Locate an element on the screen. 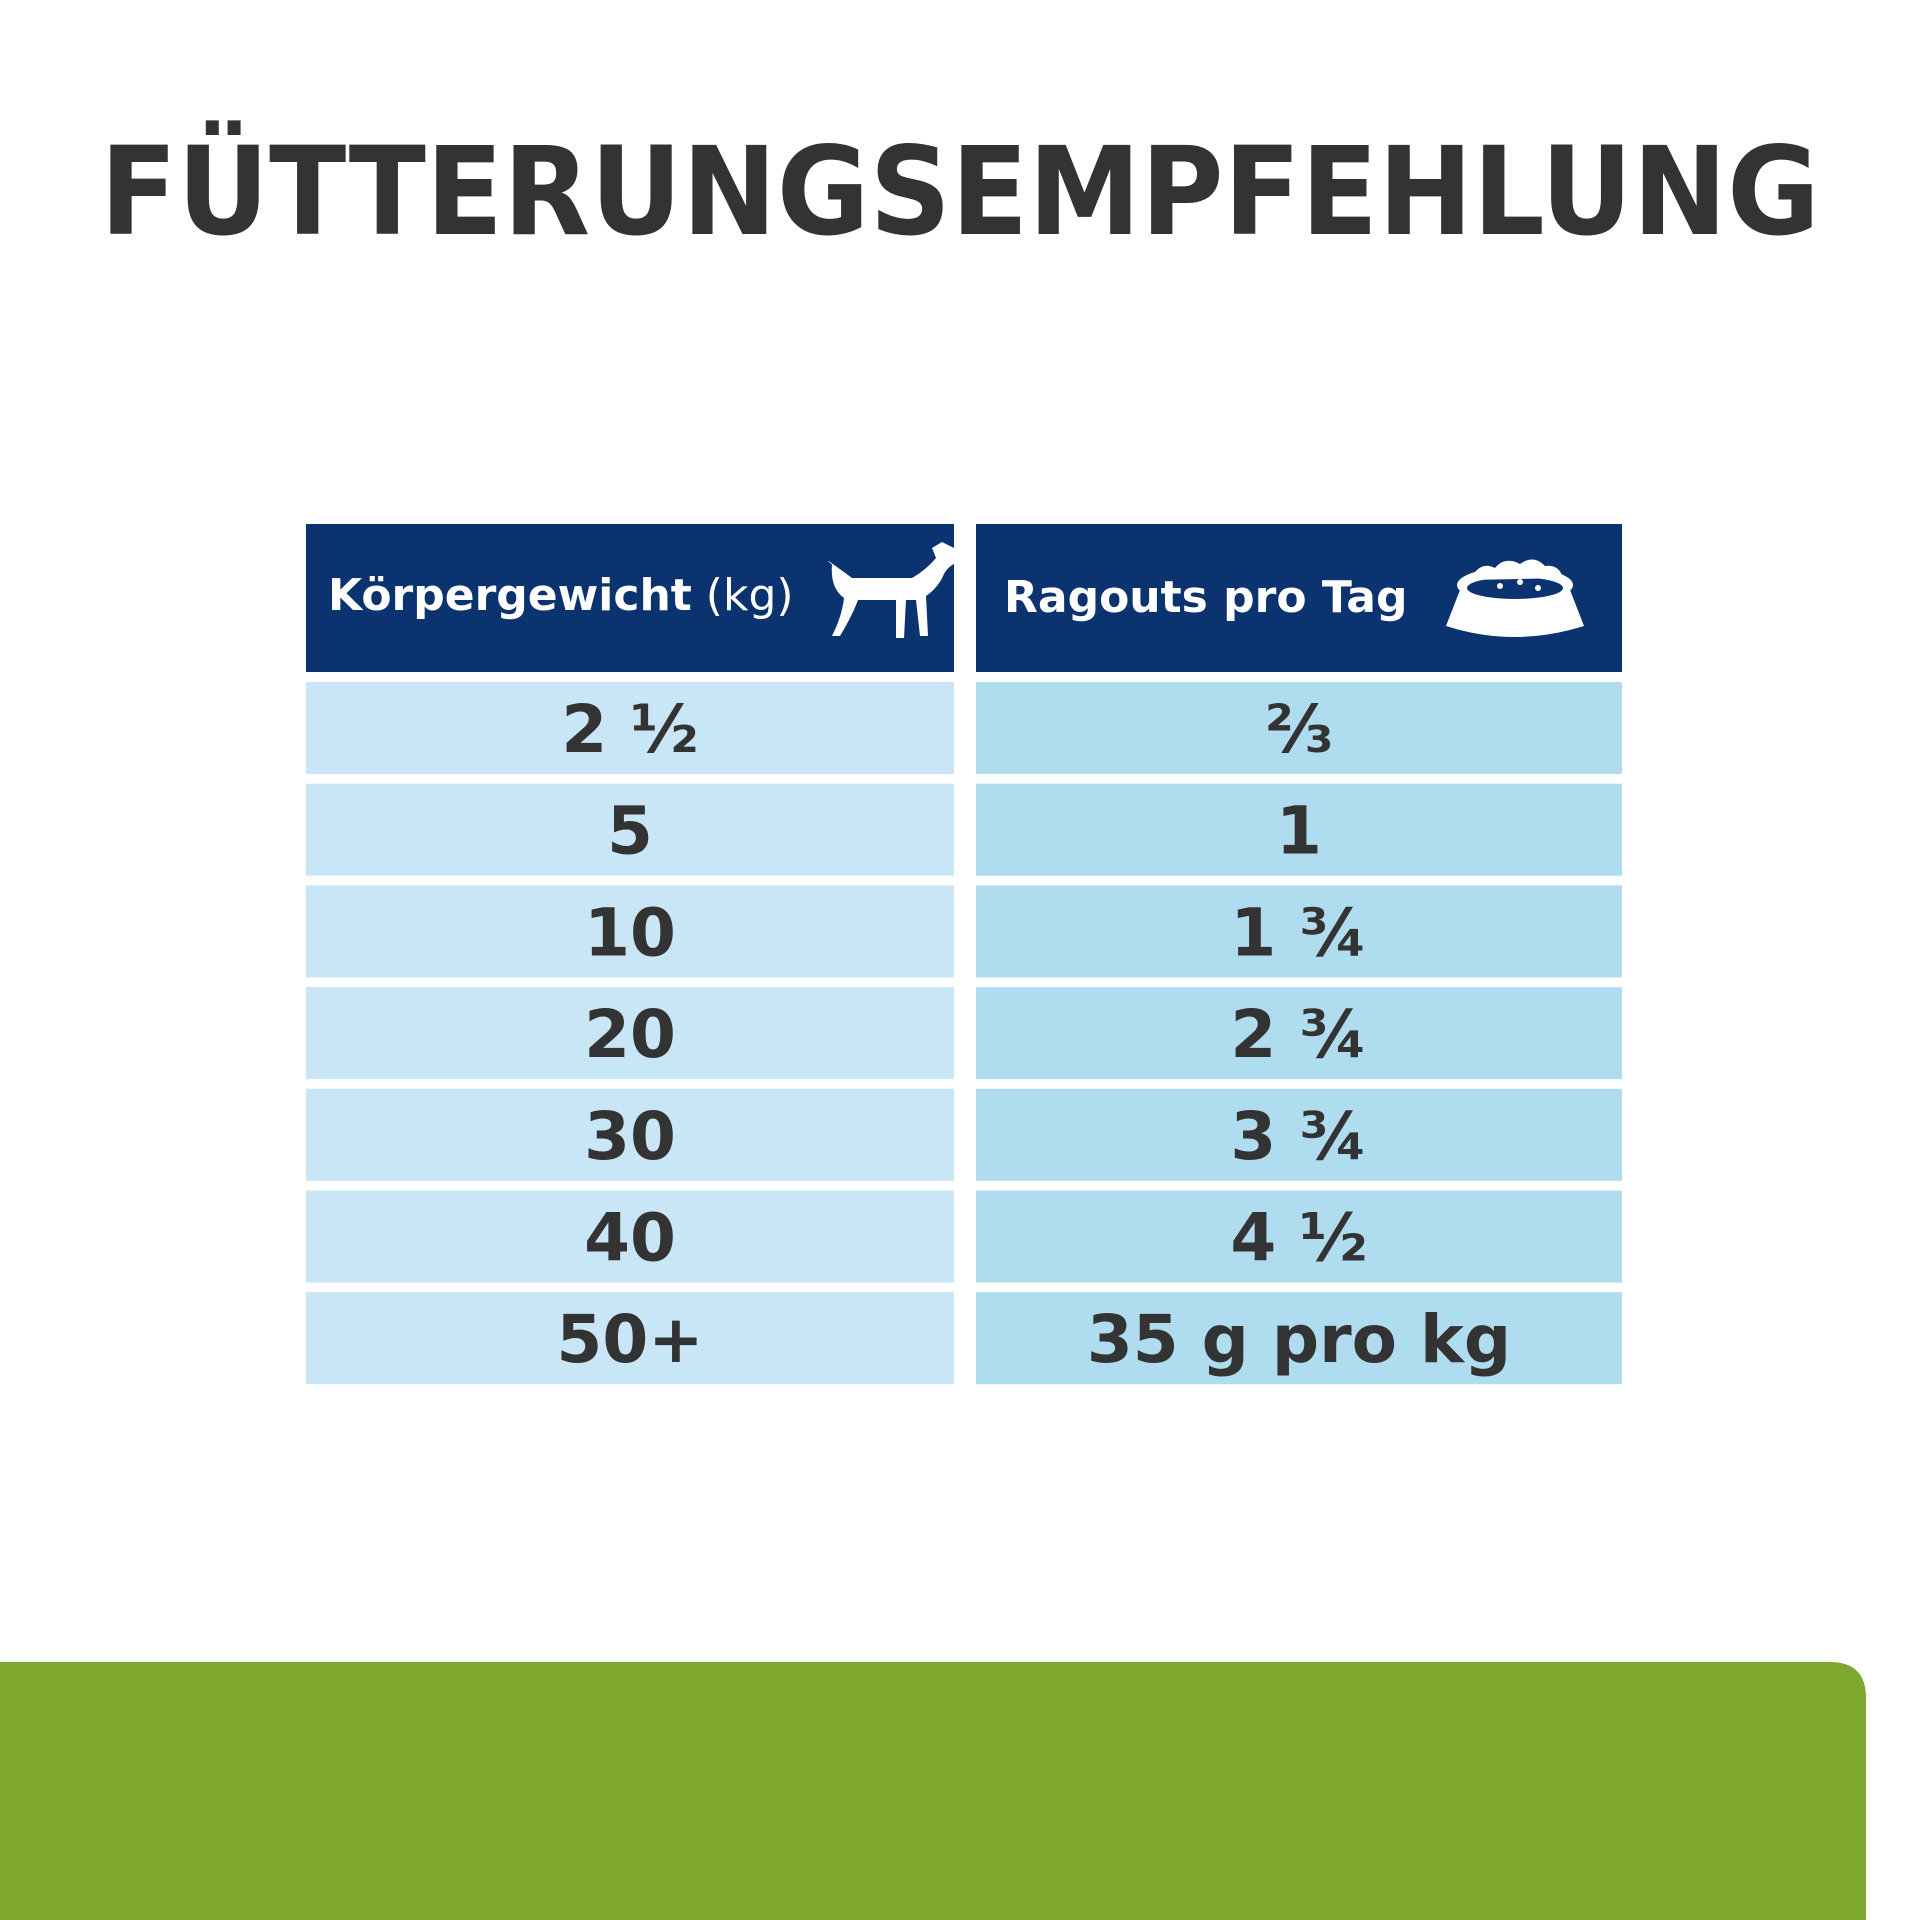  cell-text: ⅔ is located at coordinates (1299, 729).